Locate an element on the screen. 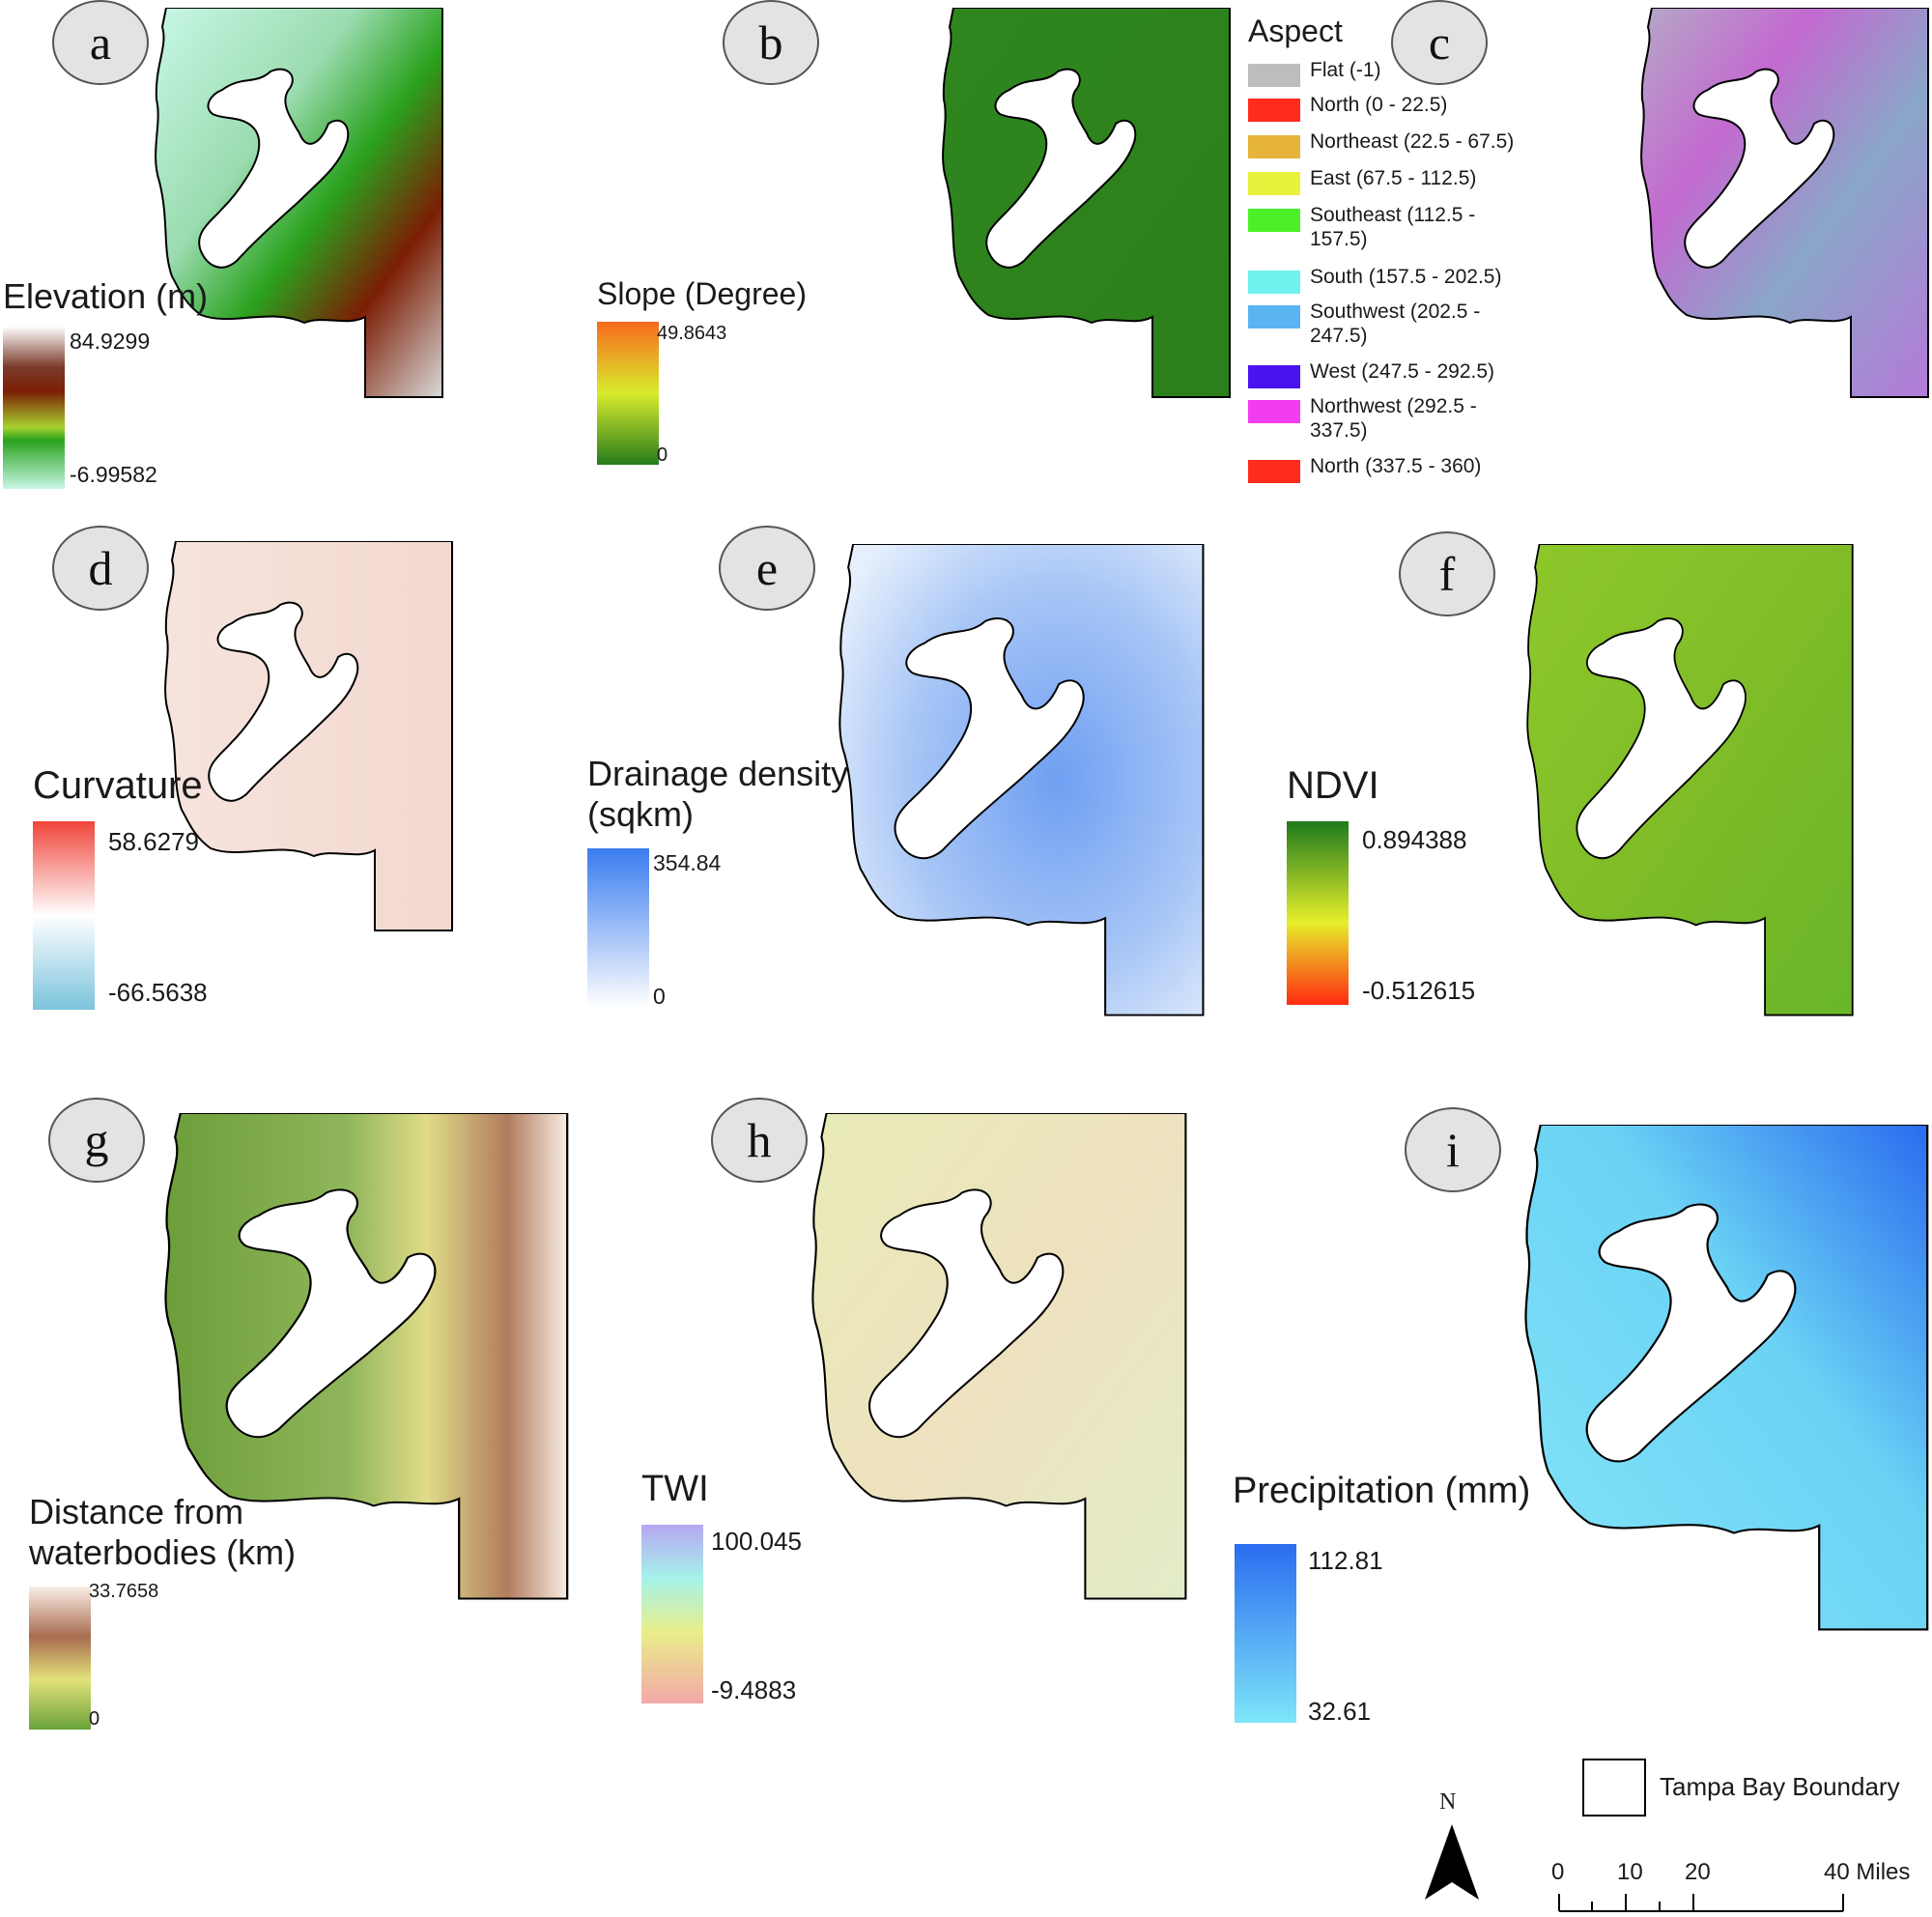 The height and width of the screenshot is (1917, 1932). curvature-color-ramp is located at coordinates (64, 915).